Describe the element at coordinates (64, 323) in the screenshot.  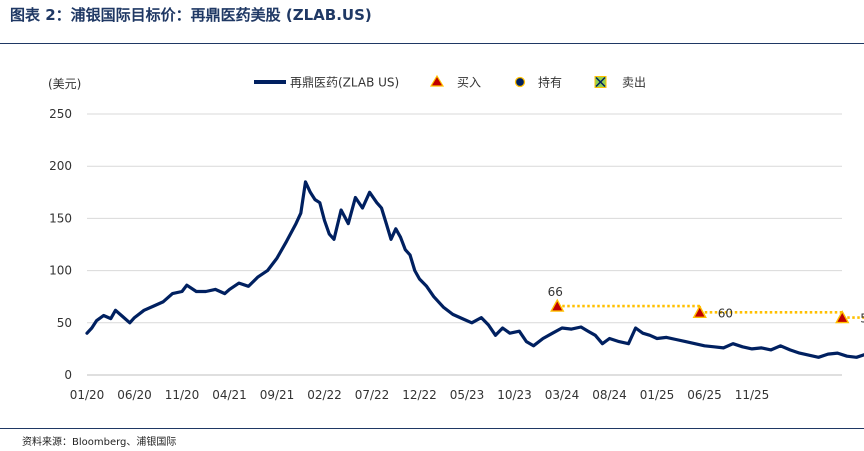
I see `y-tick-label: 50` at that location.